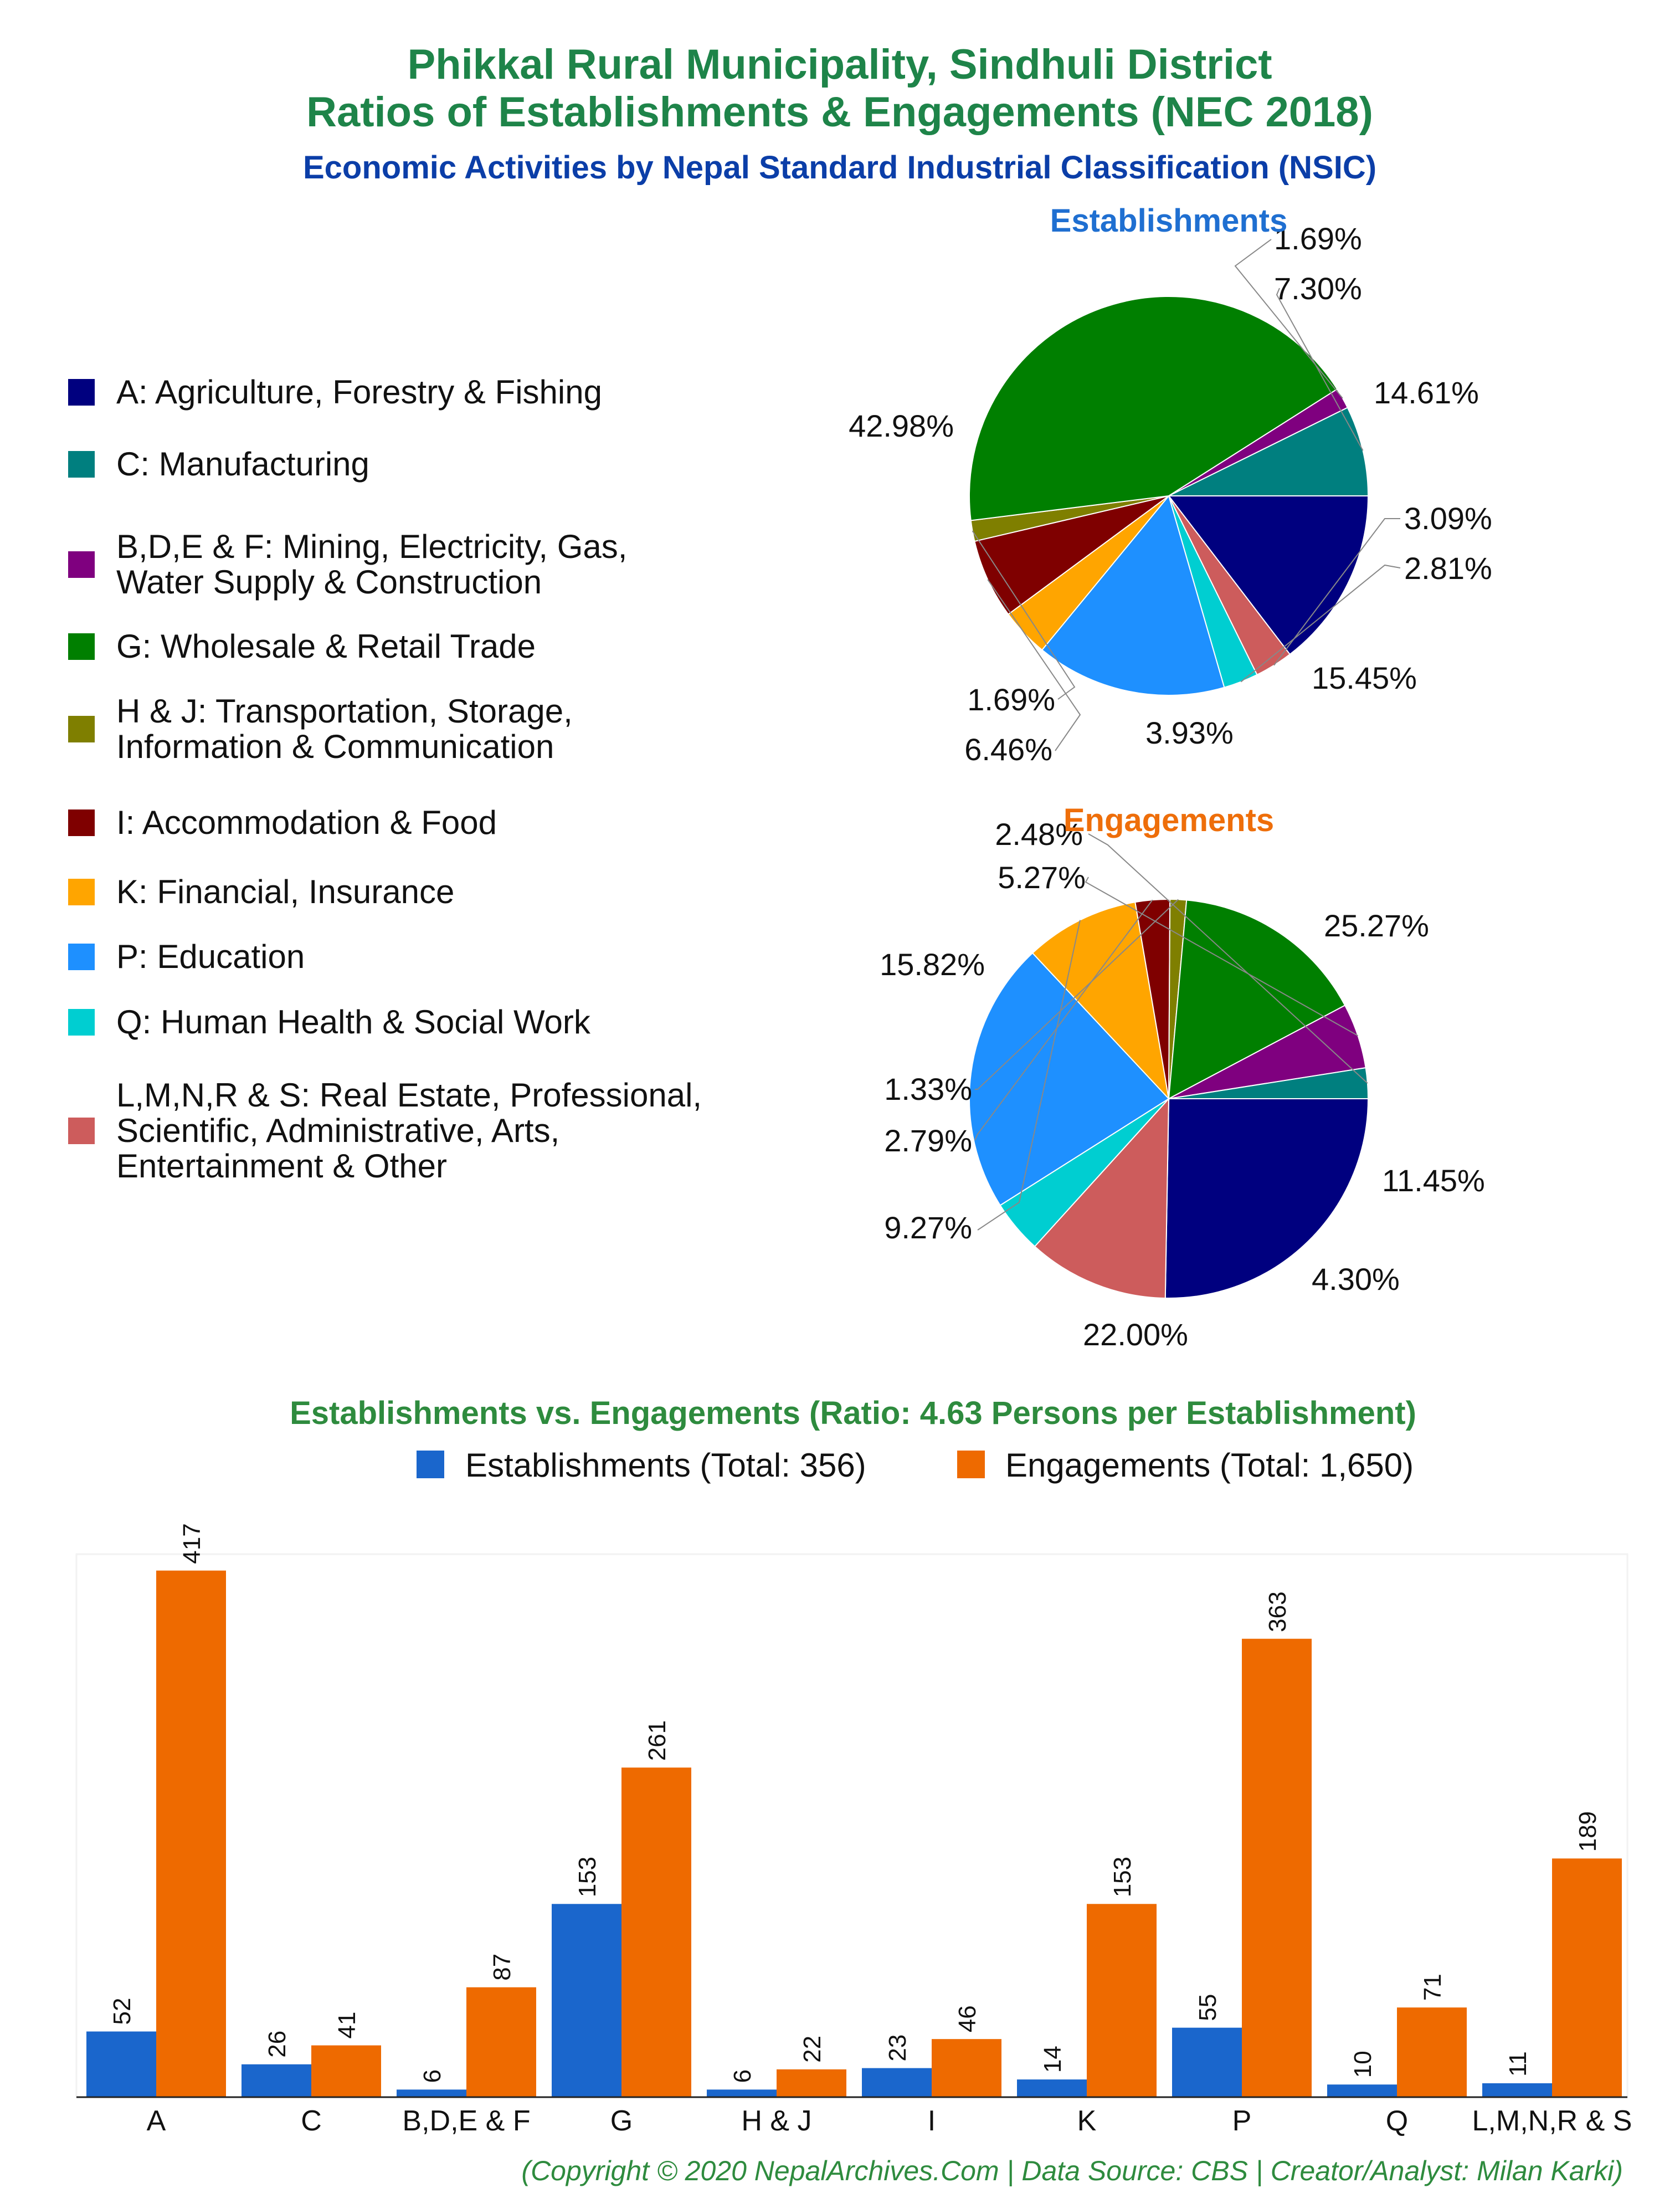 This screenshot has height=2193, width=1680. Describe the element at coordinates (1242, 2121) in the screenshot. I see `x-tick-p: P` at that location.